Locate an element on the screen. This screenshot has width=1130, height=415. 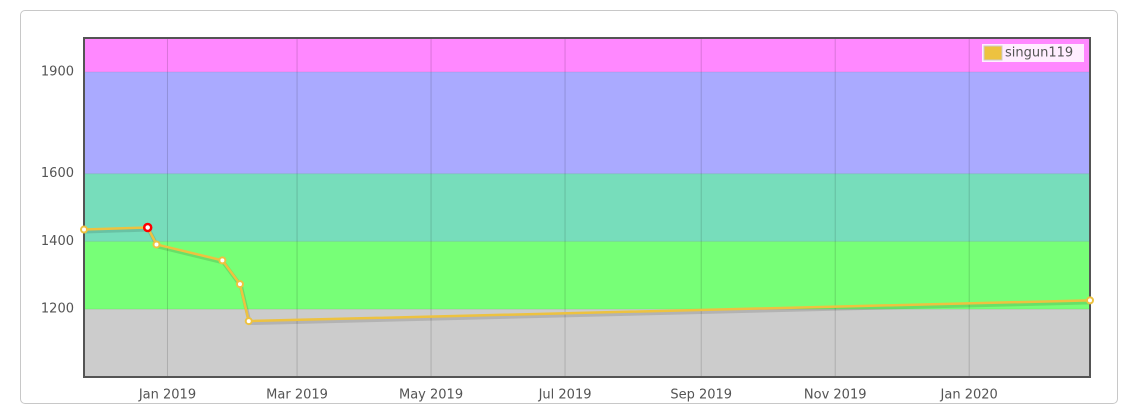
legend-swatch is located at coordinates (993, 53).